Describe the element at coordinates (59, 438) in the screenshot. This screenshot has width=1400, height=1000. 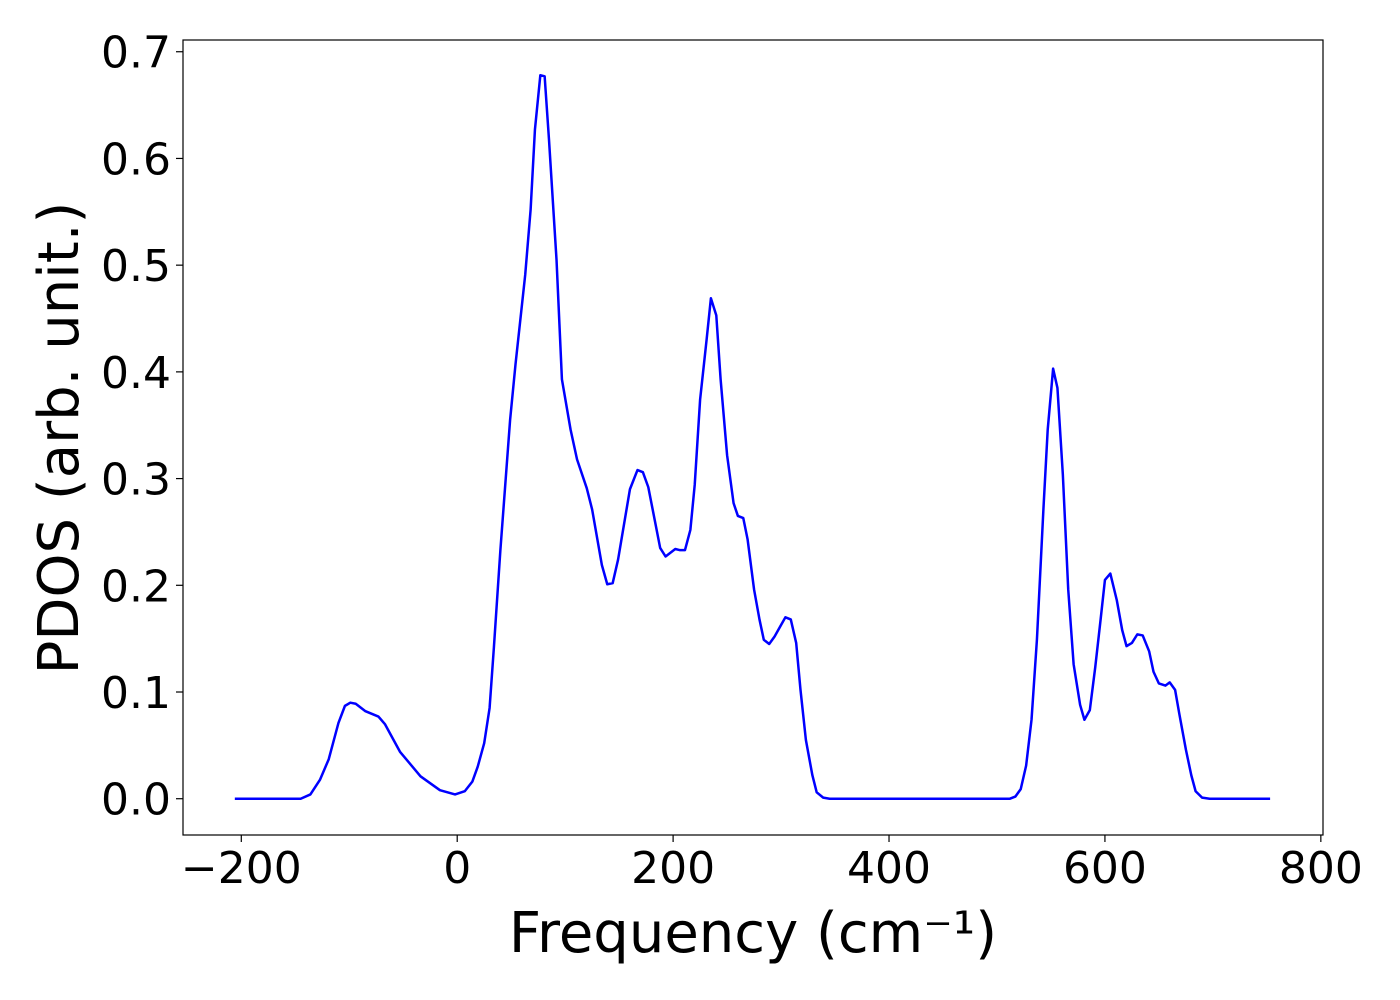
I see `y-axis-label: PDOS (arb. unit.)` at that location.